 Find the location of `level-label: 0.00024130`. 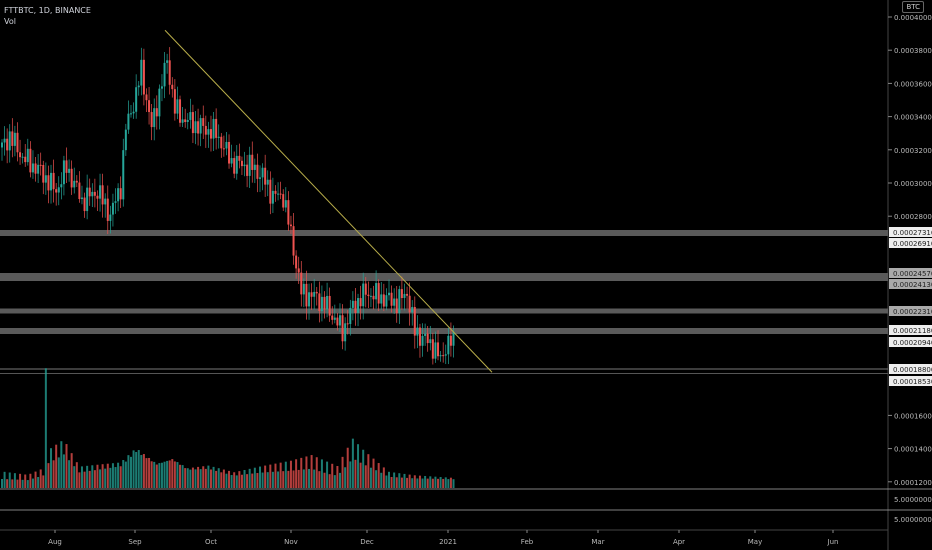

level-label: 0.00024130 is located at coordinates (912, 285).